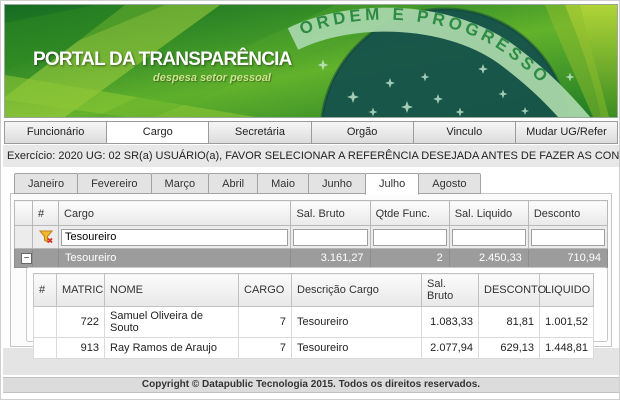 Image resolution: width=620 pixels, height=400 pixels. What do you see at coordinates (330, 213) in the screenshot?
I see `col-sal-bruto: Sal. Bruto` at bounding box center [330, 213].